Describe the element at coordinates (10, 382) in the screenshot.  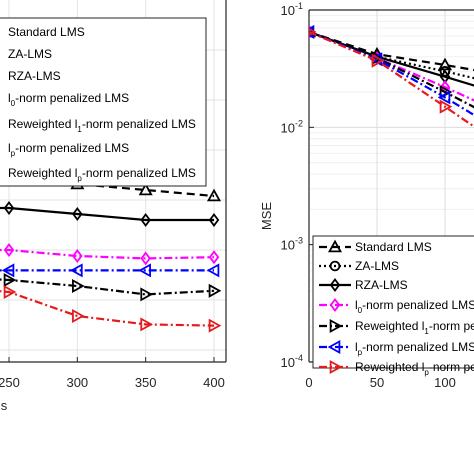
I see `x-tick-label: 250` at that location.